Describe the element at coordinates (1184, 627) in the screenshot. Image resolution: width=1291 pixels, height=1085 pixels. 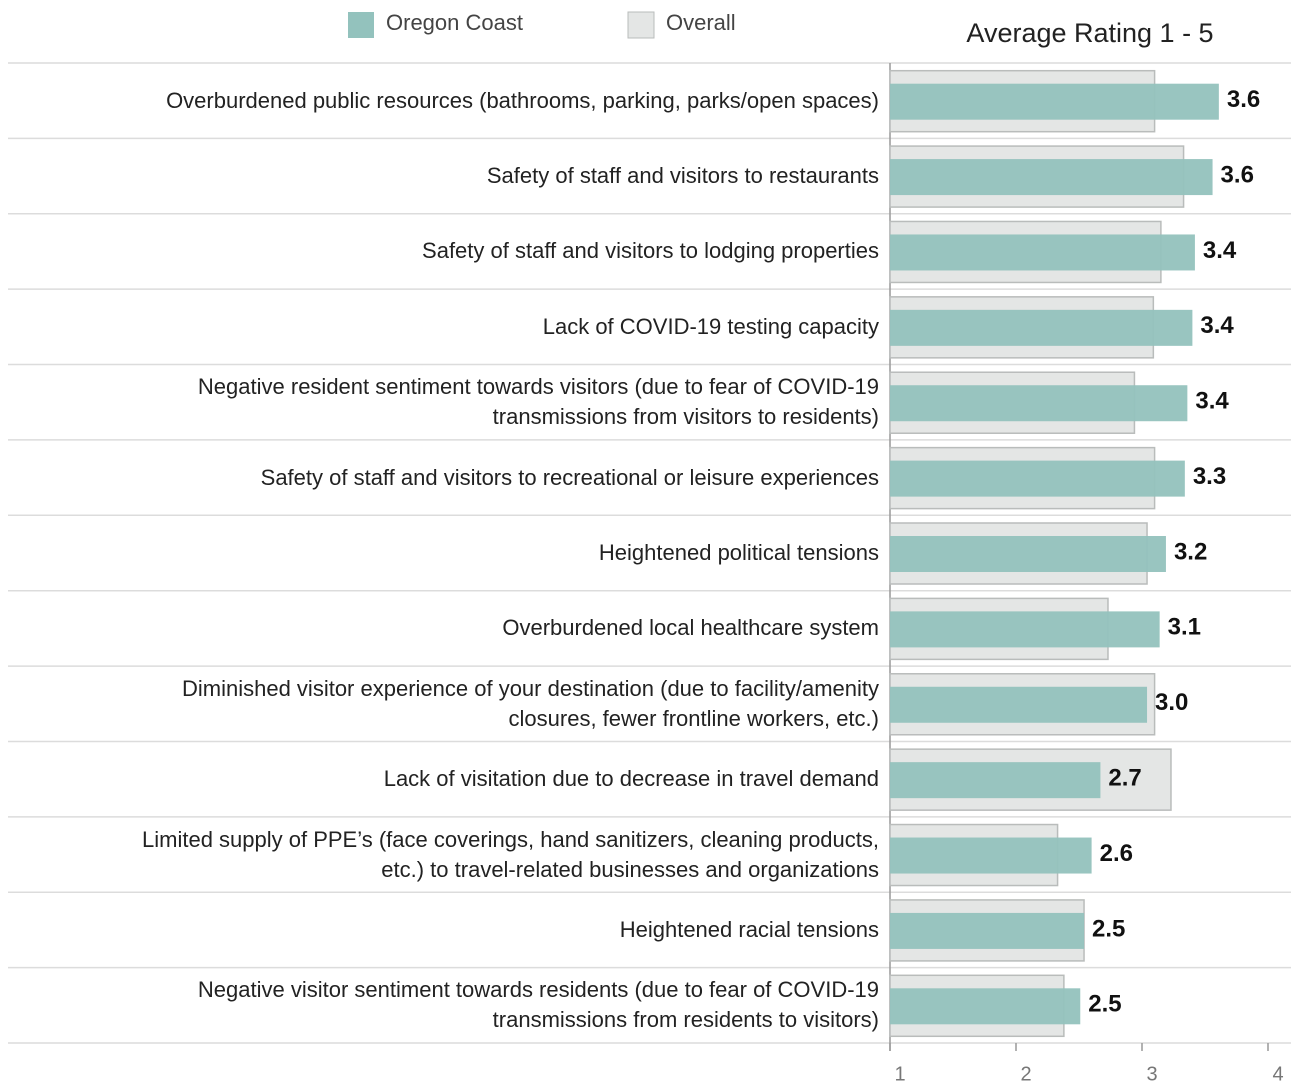
I see `value-label: 3.1` at that location.